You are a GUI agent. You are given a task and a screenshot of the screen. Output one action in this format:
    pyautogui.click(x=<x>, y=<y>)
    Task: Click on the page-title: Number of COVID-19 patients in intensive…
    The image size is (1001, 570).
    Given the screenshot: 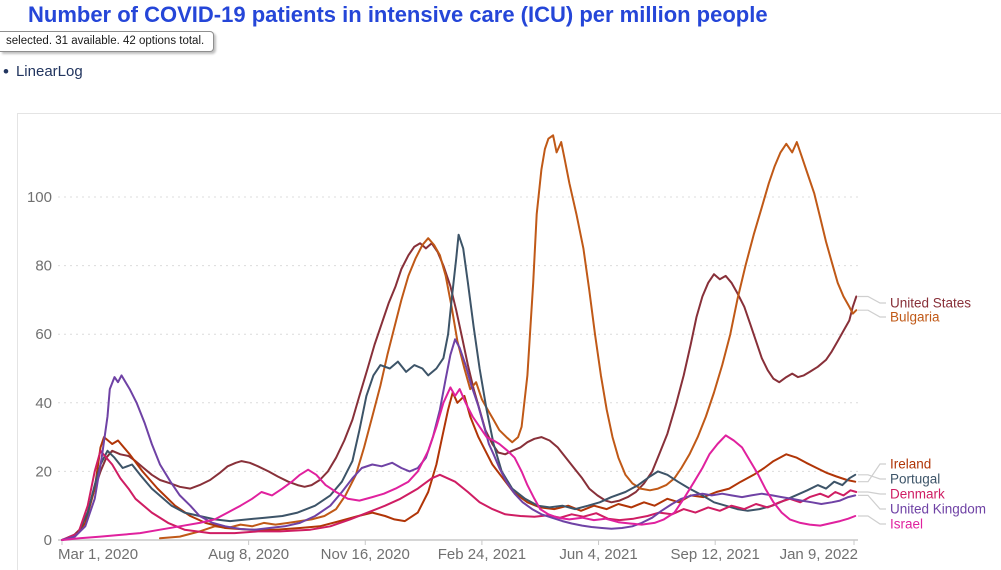 What is the action you would take?
    pyautogui.click(x=398, y=14)
    